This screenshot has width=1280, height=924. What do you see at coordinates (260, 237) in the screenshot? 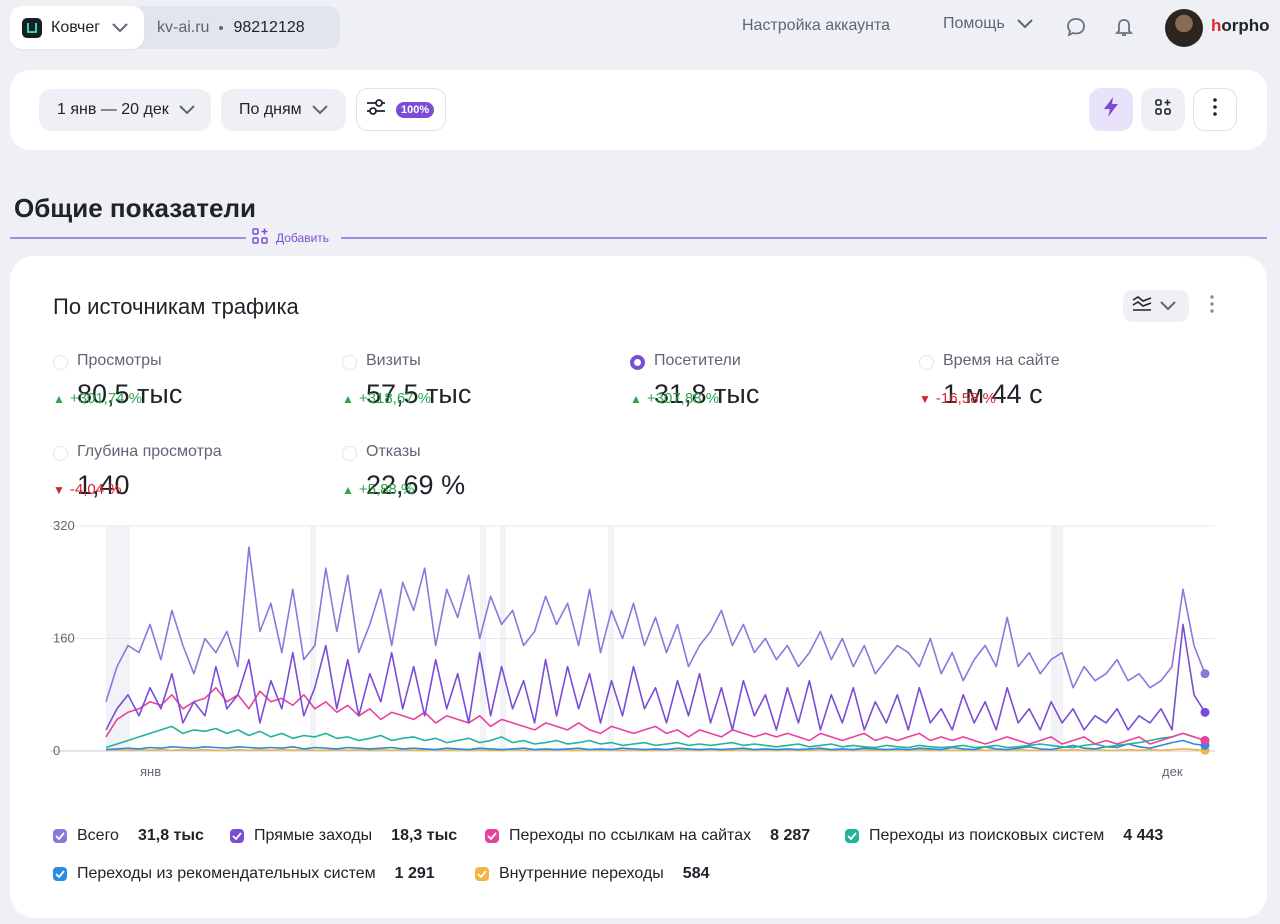
I see `add-widget-icon` at bounding box center [260, 237].